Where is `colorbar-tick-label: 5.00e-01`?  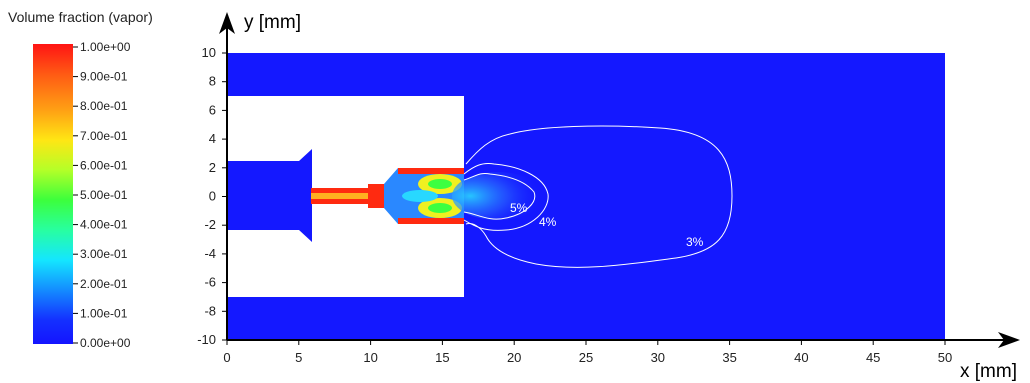 colorbar-tick-label: 5.00e-01 is located at coordinates (104, 195).